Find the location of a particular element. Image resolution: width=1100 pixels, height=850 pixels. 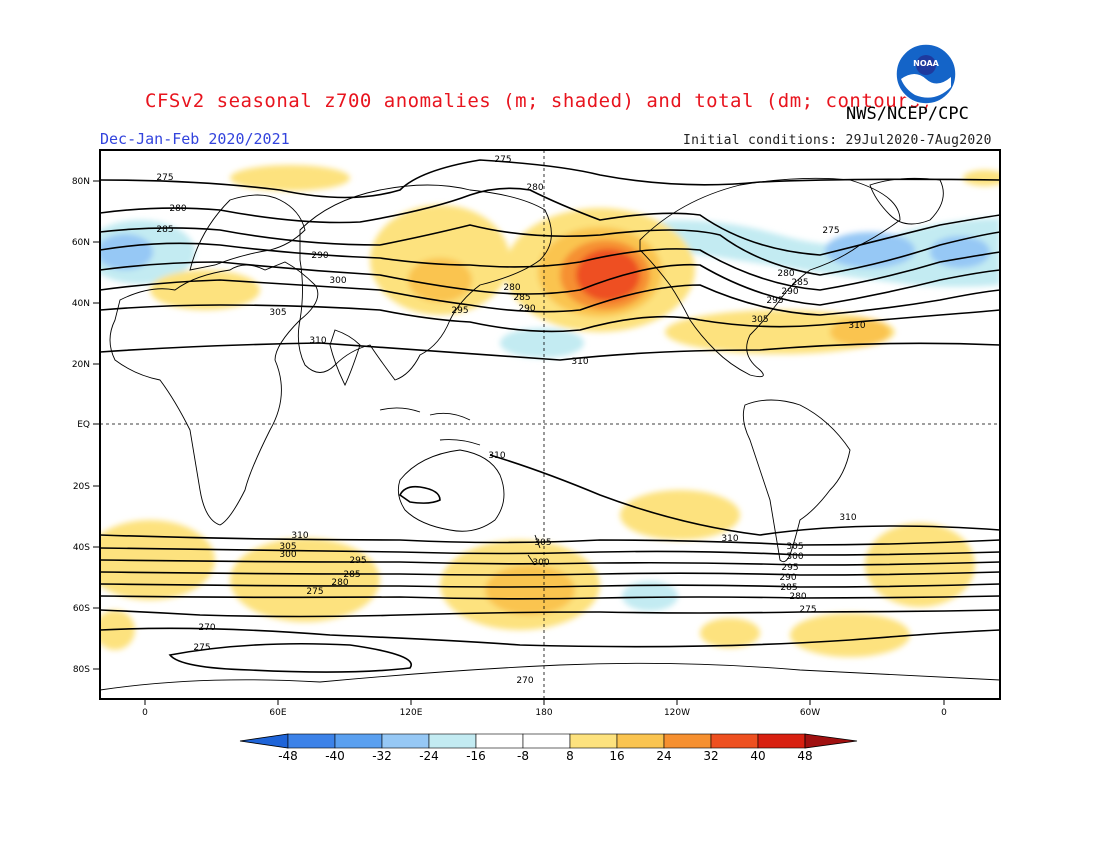

lon-tick-label: 60W is located at coordinates (810, 713).